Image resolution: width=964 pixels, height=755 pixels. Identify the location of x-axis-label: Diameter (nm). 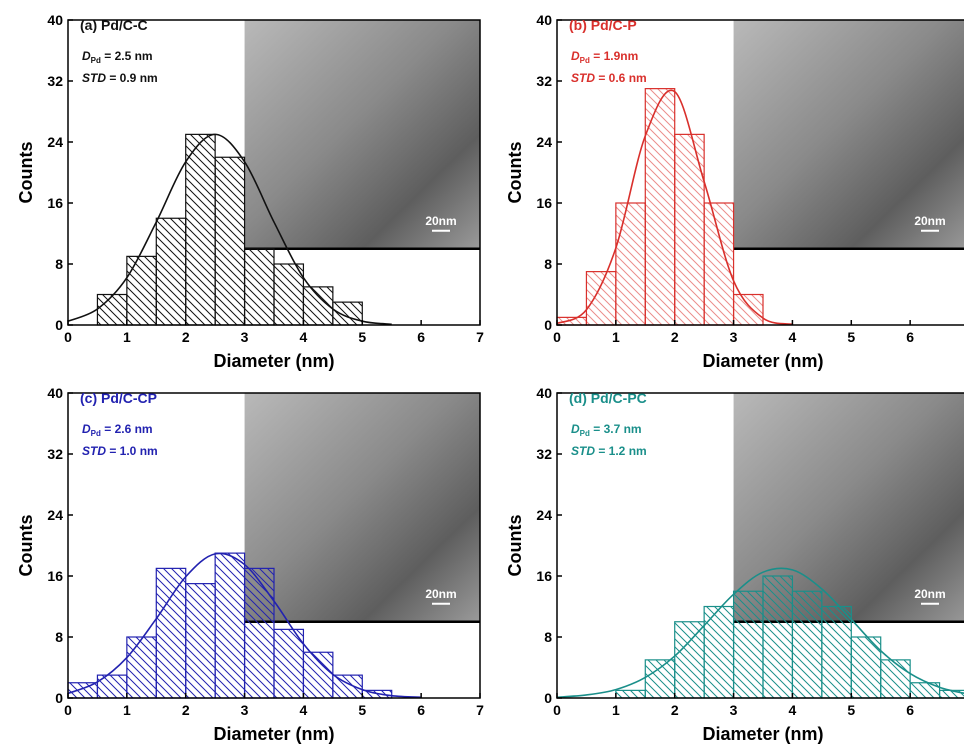
(273, 361).